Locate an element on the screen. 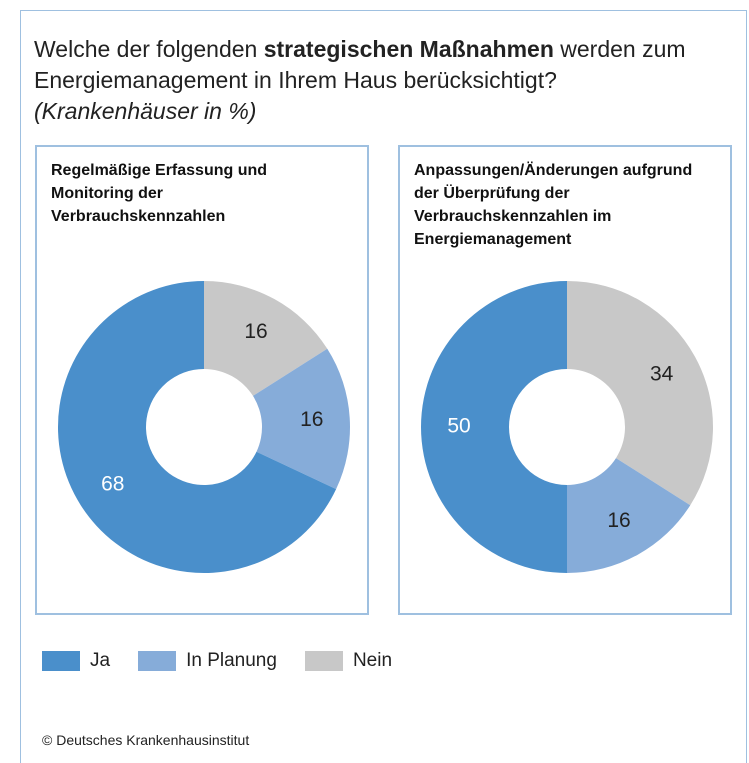 The height and width of the screenshot is (763, 749). legend-item: In Planung is located at coordinates (207, 661).